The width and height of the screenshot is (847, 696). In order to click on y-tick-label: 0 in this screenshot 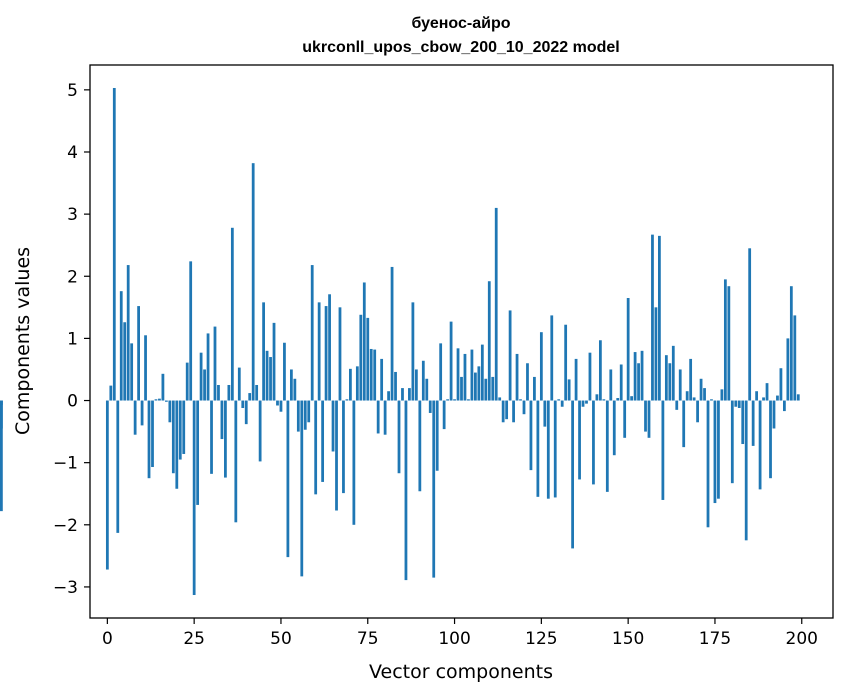, I will do `click(72, 402)`.